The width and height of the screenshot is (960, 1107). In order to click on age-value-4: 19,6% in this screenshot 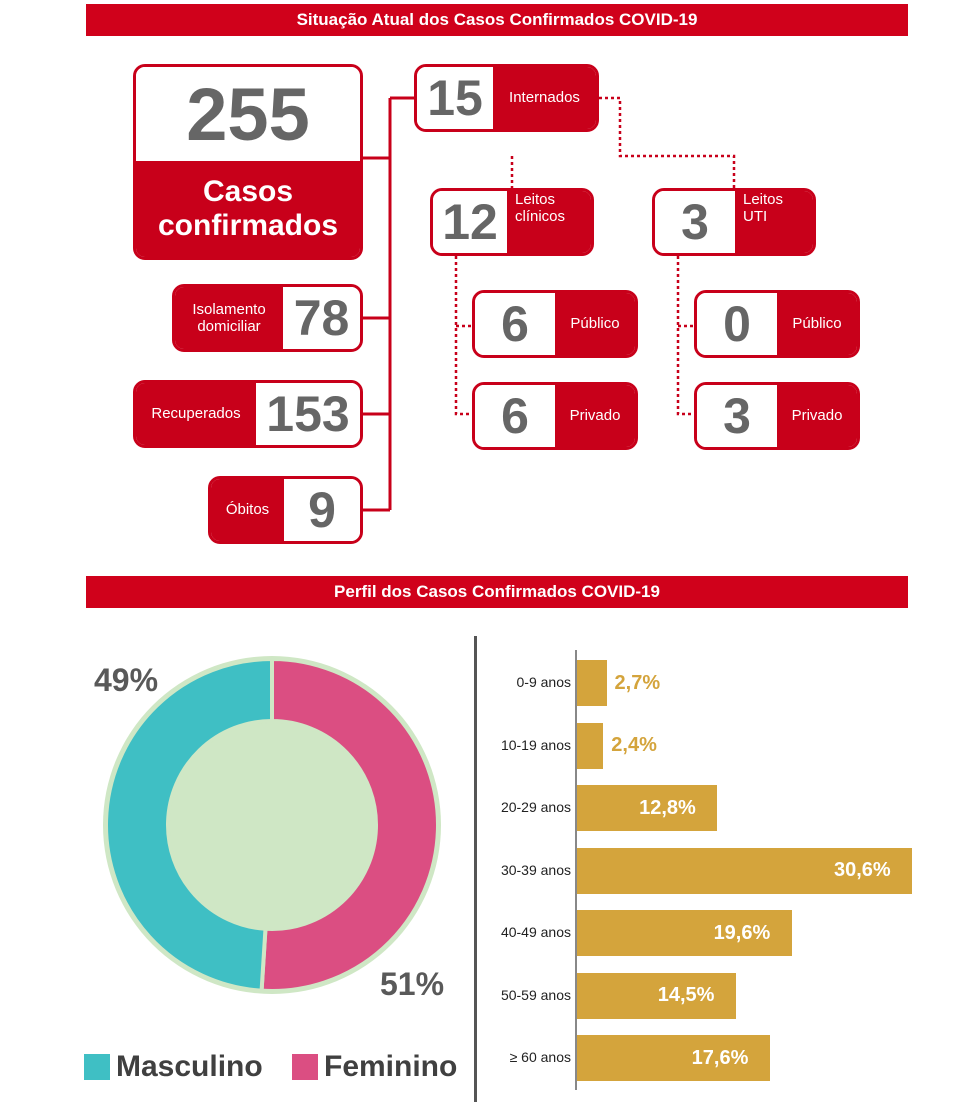, I will do `click(742, 932)`.